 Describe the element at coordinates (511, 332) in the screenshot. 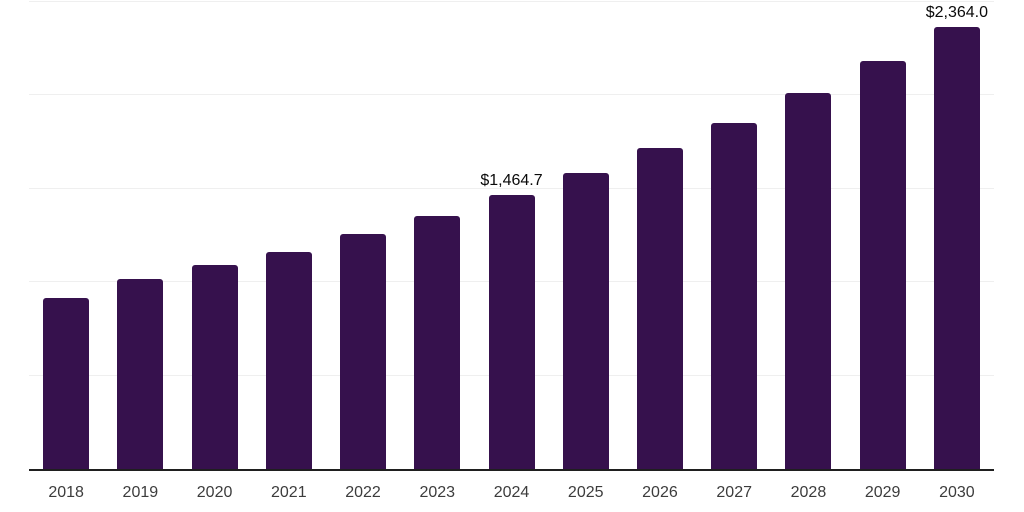

I see `bar-2024` at that location.